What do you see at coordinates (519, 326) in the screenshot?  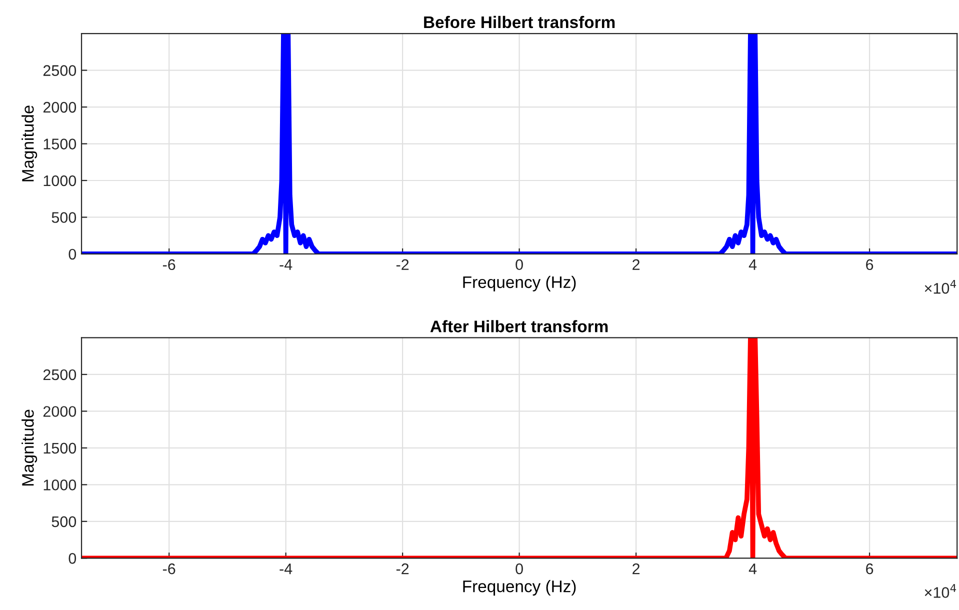 I see `chart-title: After Hilbert transform` at bounding box center [519, 326].